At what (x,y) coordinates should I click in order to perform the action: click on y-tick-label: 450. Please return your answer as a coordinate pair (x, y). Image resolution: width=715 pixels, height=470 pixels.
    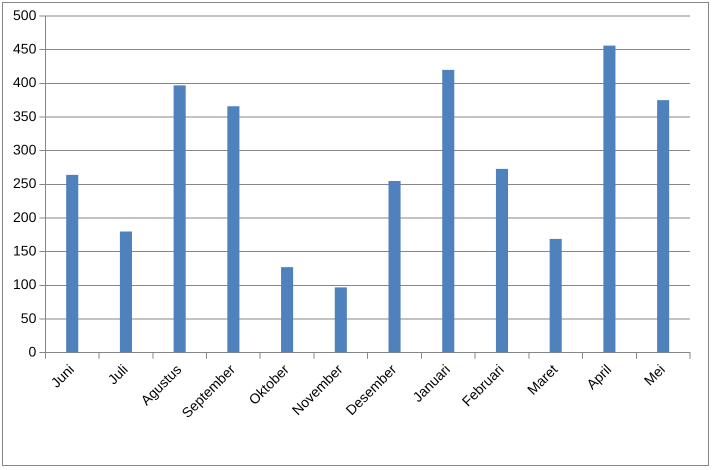
    Looking at the image, I should click on (25, 48).